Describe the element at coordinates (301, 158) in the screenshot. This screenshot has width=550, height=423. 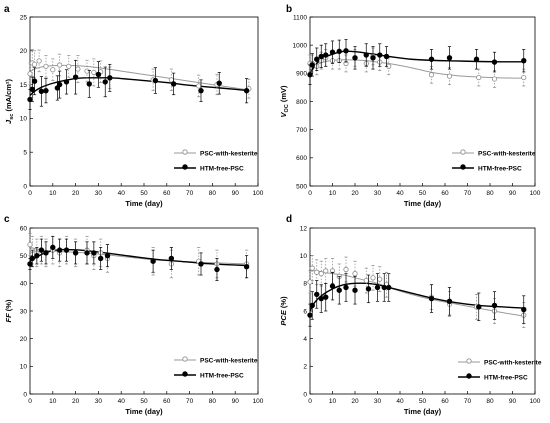
I see `y-tick-label: 600` at that location.